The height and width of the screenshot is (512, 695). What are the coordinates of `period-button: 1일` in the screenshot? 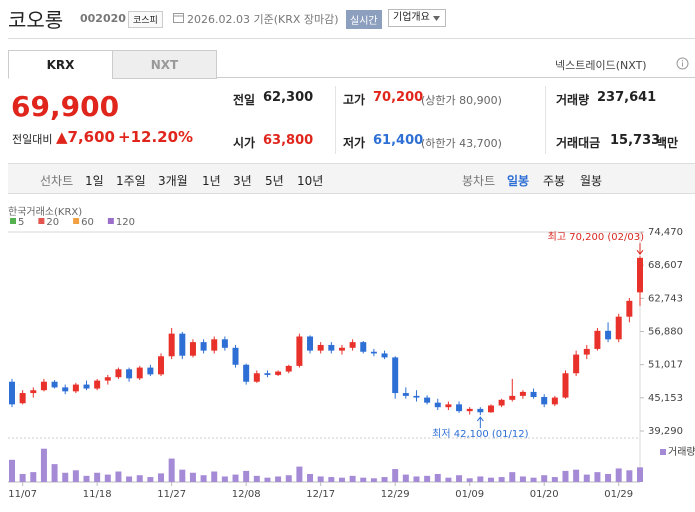 It's located at (94, 181).